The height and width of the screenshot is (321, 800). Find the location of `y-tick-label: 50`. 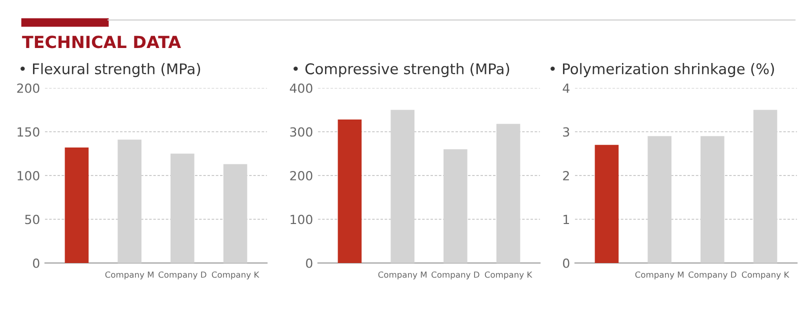

y-tick-label: 50 is located at coordinates (32, 219).